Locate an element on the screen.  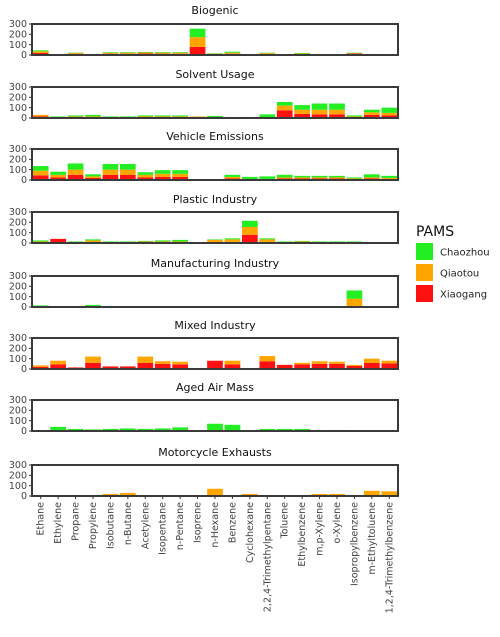
x-tick-label-ethane: Ethane is located at coordinates (41, 519).